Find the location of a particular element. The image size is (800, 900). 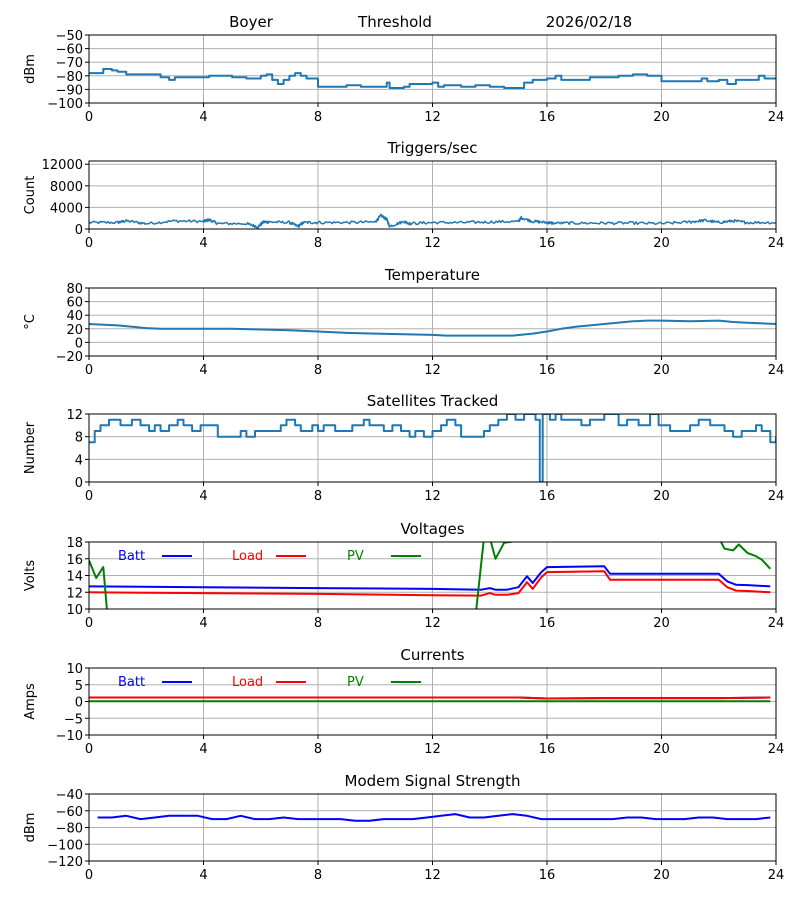

y-tick-label: 18 is located at coordinates (74, 543).